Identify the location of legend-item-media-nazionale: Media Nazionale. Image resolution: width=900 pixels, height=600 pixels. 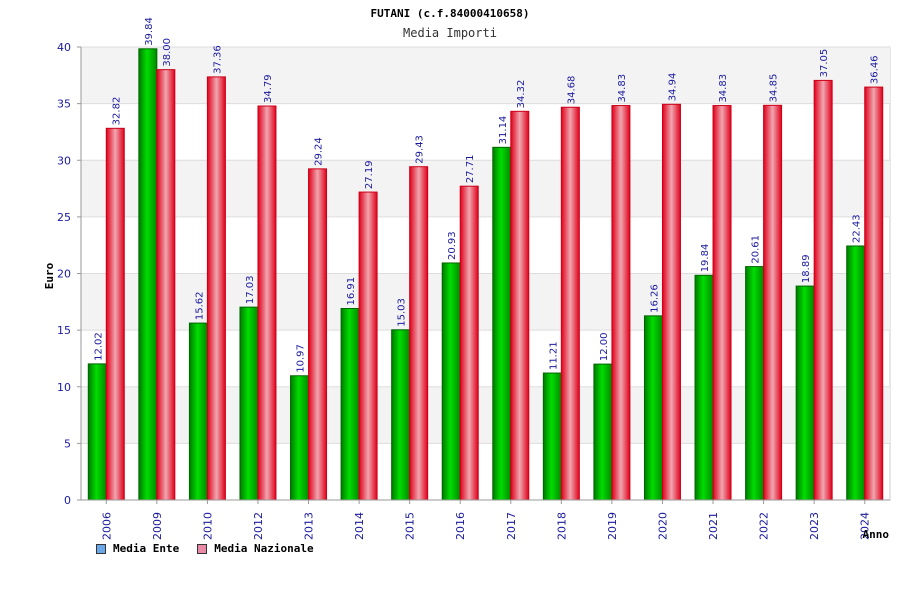
(255, 548).